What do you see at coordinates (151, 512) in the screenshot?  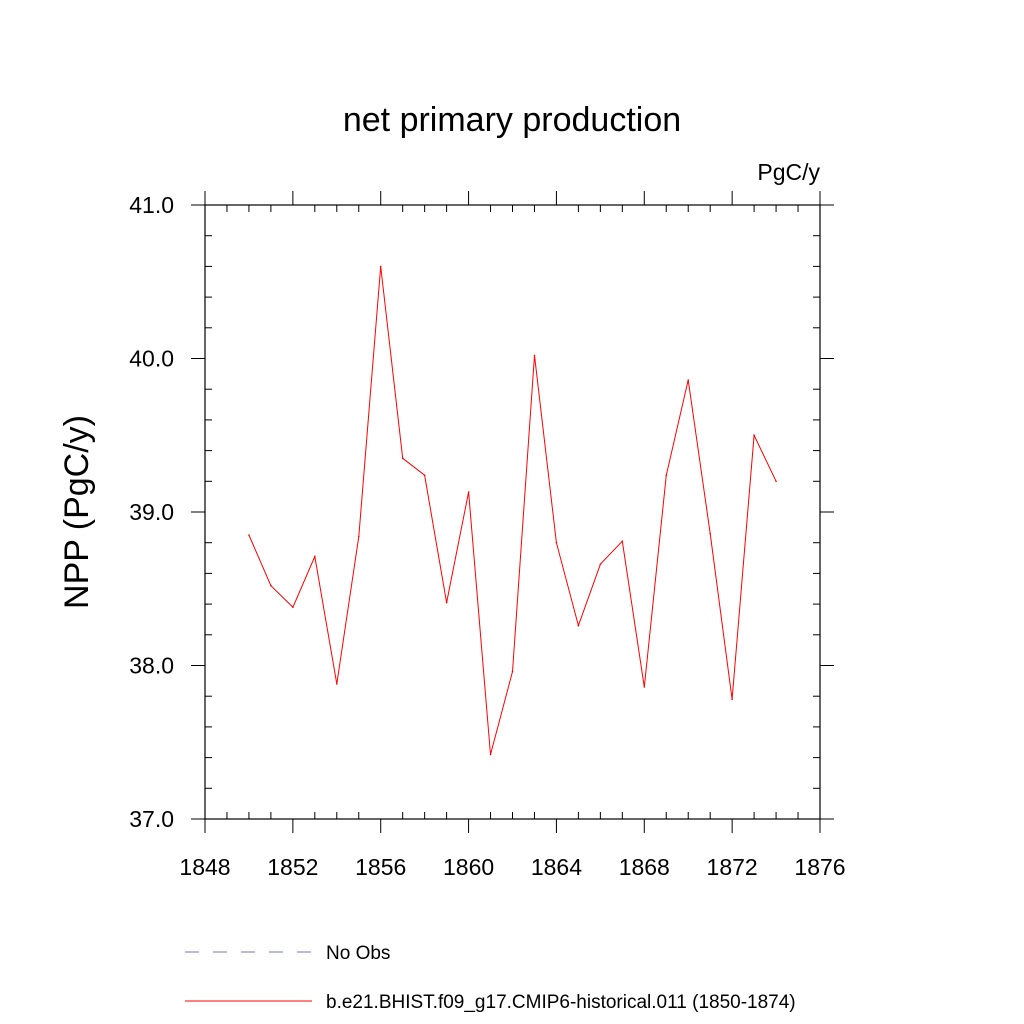 I see `y-tick-label: 39.0` at bounding box center [151, 512].